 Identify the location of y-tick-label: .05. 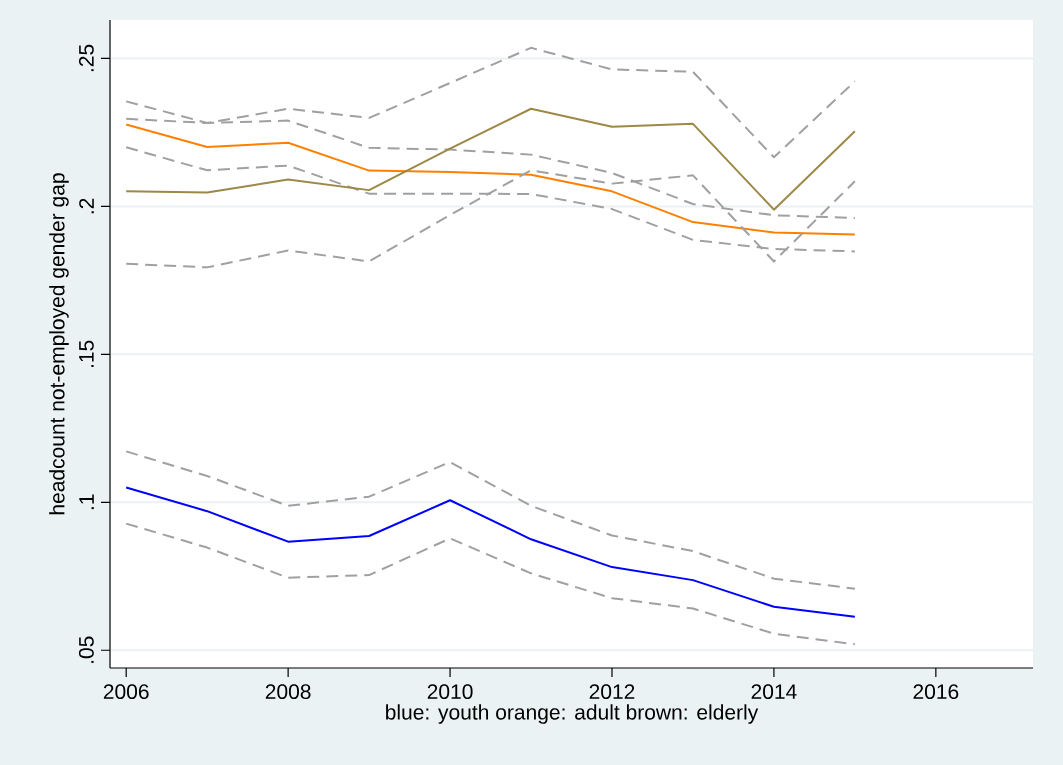
(86, 649).